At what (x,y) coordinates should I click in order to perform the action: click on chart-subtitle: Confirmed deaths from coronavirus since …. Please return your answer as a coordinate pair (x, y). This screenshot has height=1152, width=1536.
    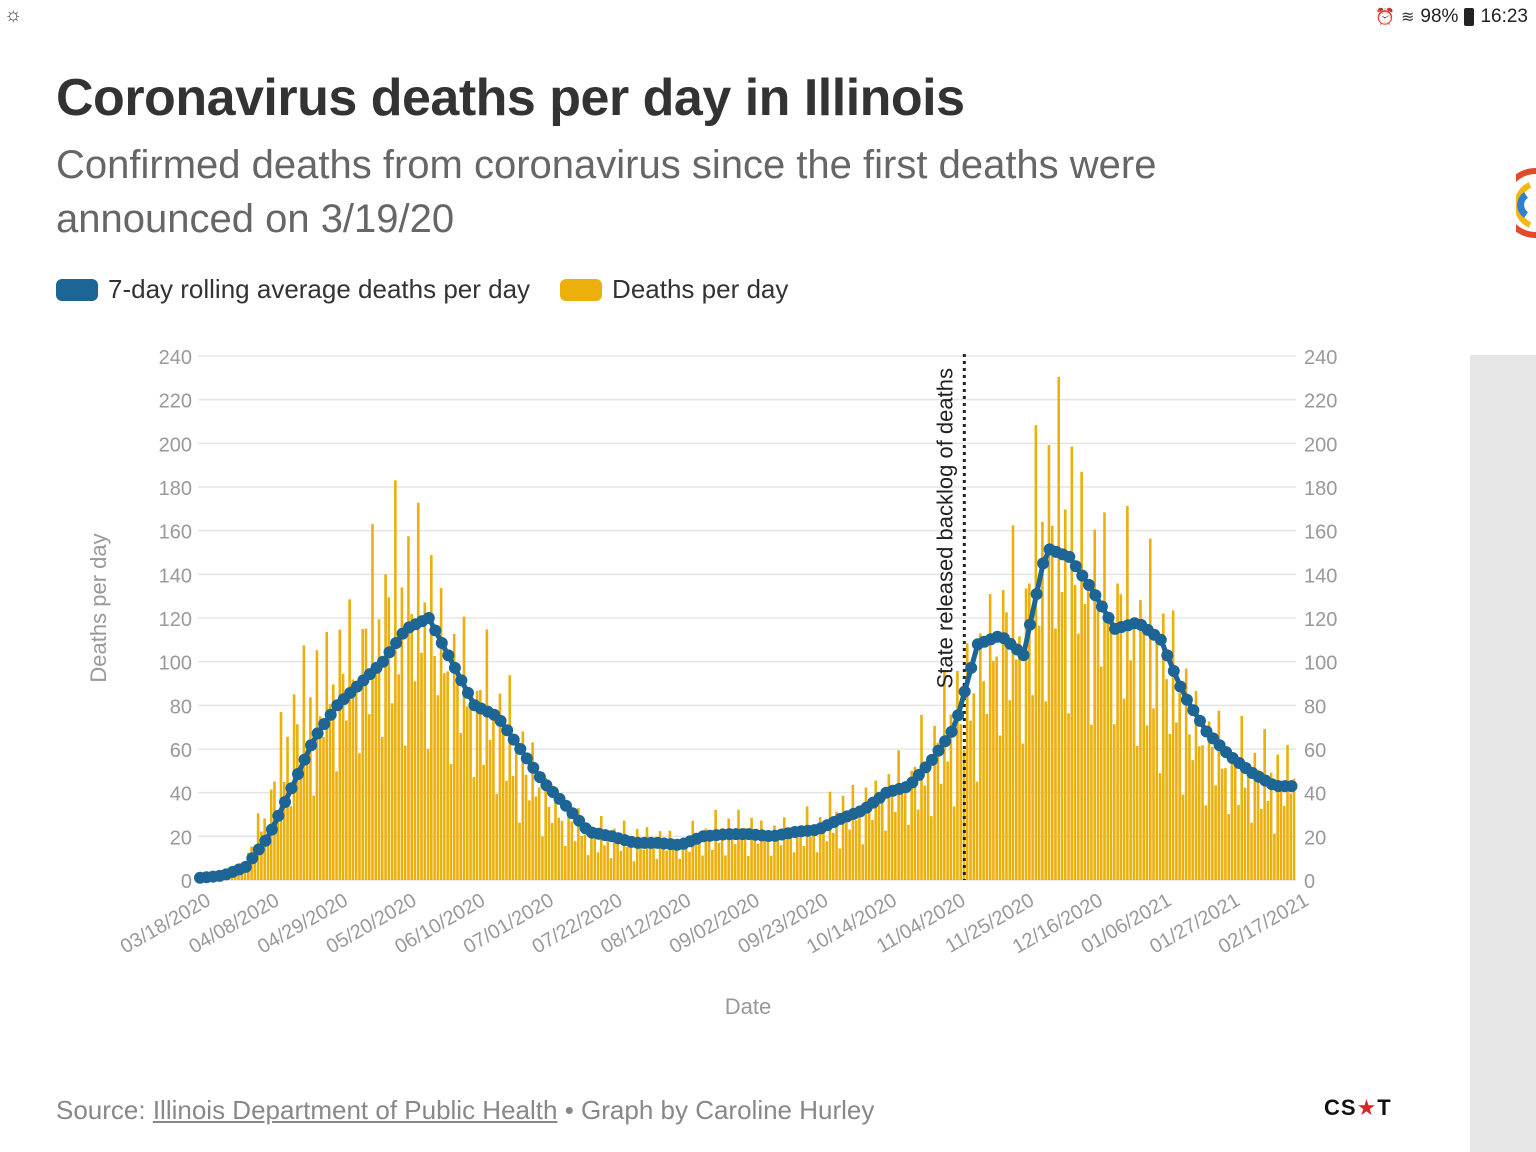
    Looking at the image, I should click on (606, 192).